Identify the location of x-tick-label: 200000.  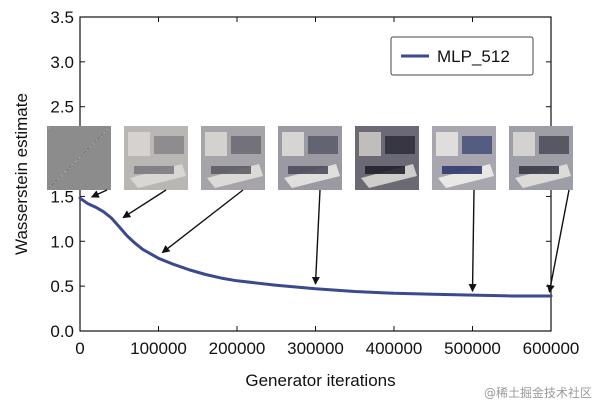
(237, 348).